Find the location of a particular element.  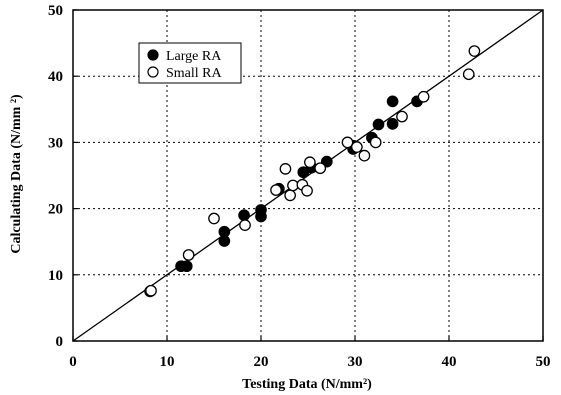

x-axis-title: Testing Data (N/mm²) is located at coordinates (307, 384).